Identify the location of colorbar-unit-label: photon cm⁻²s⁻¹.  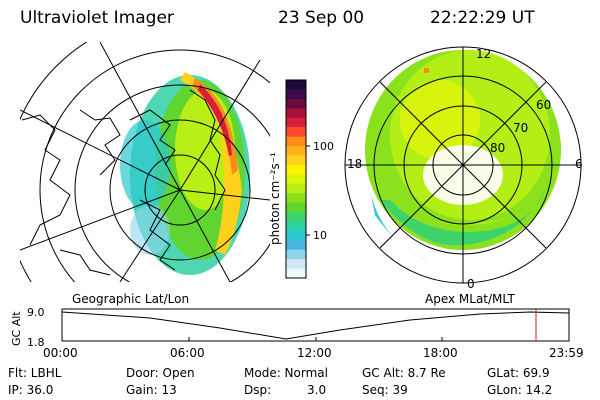
(275, 198).